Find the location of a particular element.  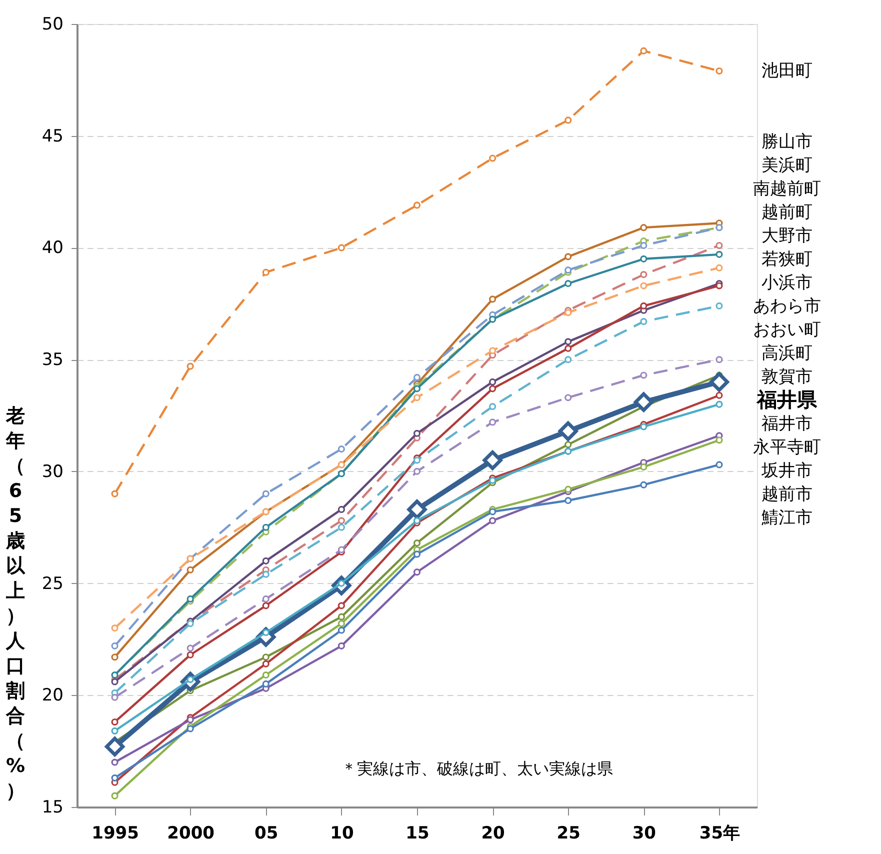

text: 池田町 is located at coordinates (787, 70).